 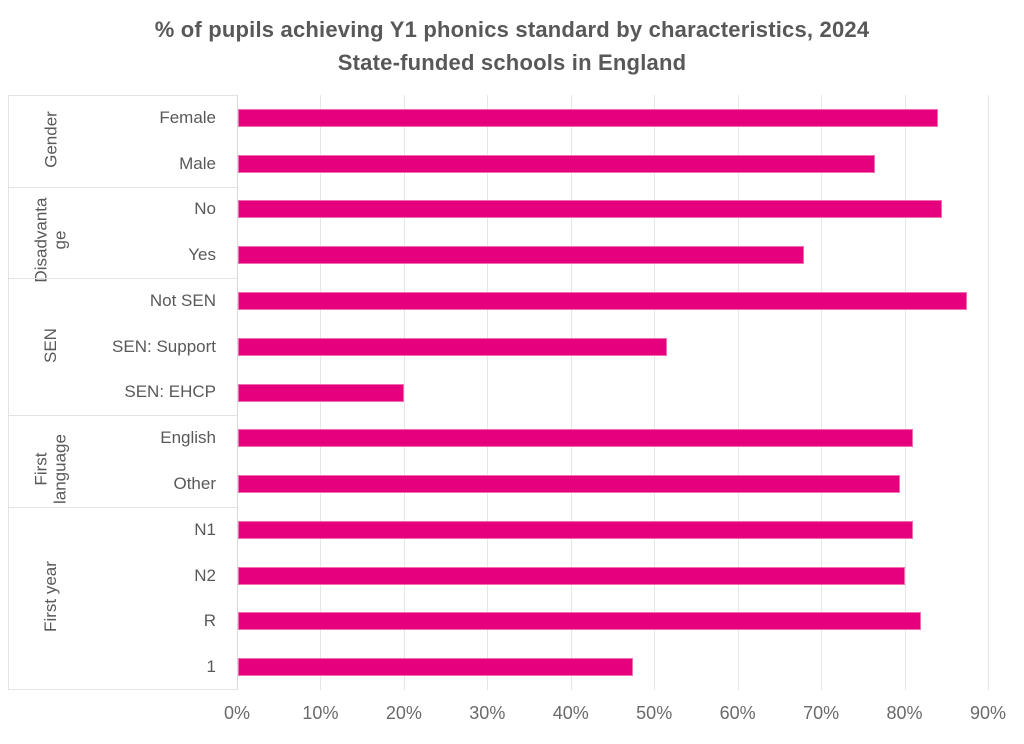 I want to click on group-box-gender, so click(x=122, y=141).